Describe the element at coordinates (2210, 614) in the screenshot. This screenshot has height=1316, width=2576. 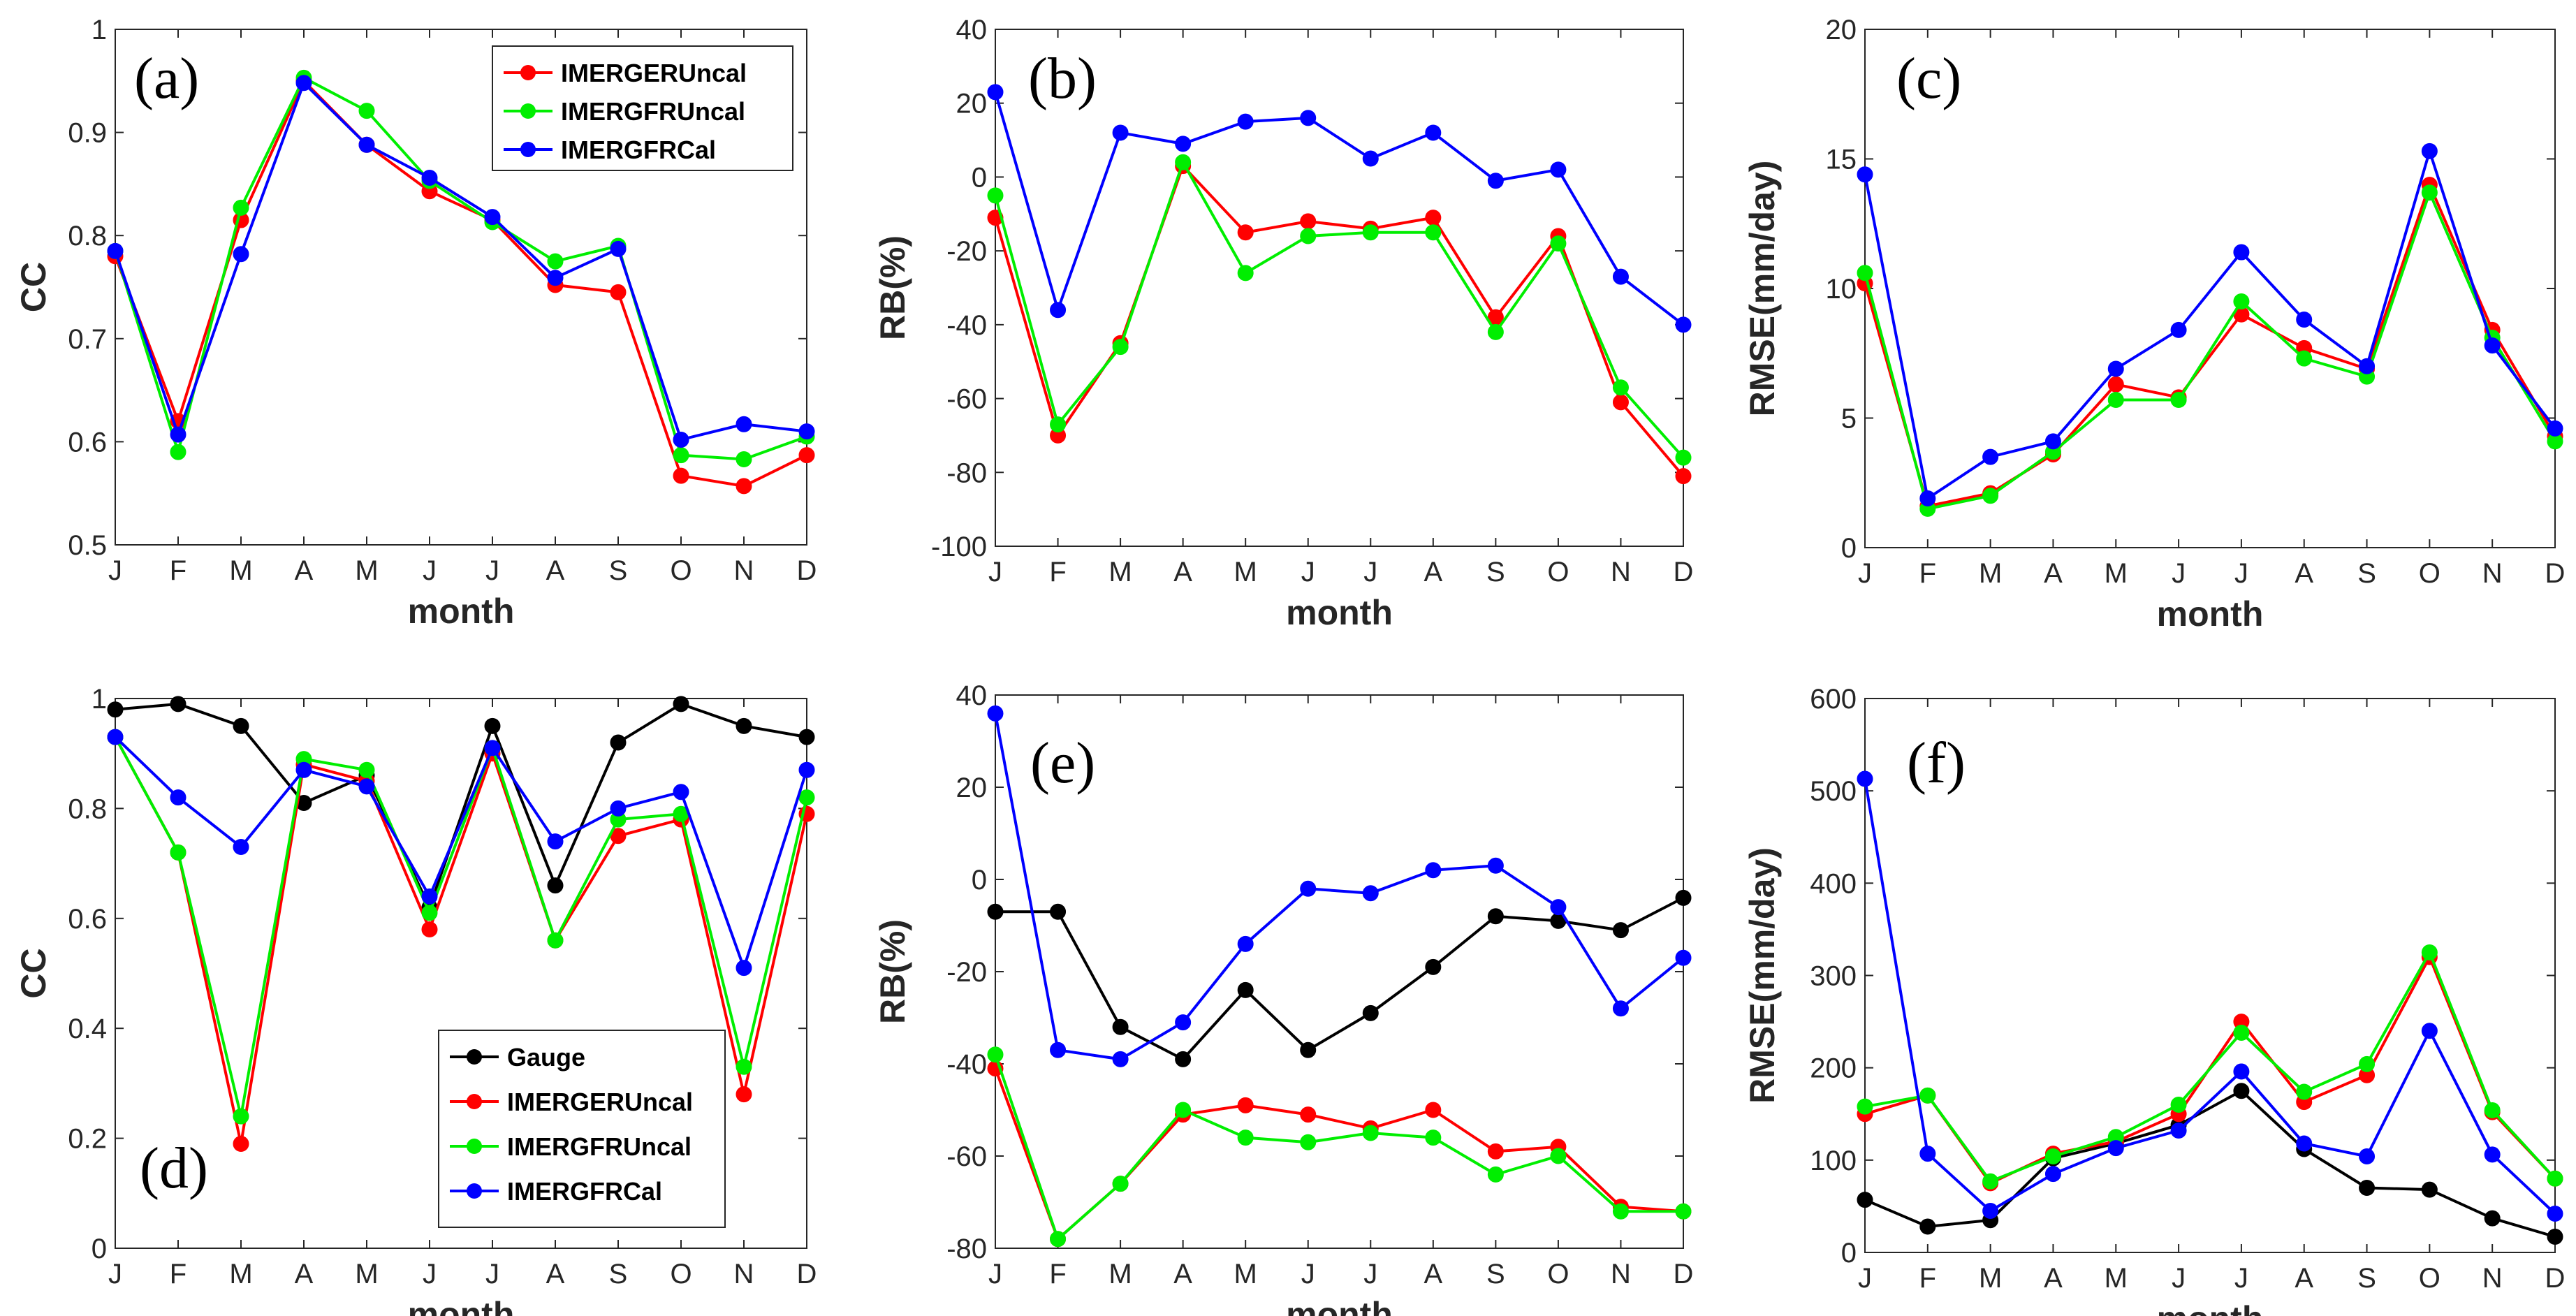
I see `x-axis-label: month` at that location.